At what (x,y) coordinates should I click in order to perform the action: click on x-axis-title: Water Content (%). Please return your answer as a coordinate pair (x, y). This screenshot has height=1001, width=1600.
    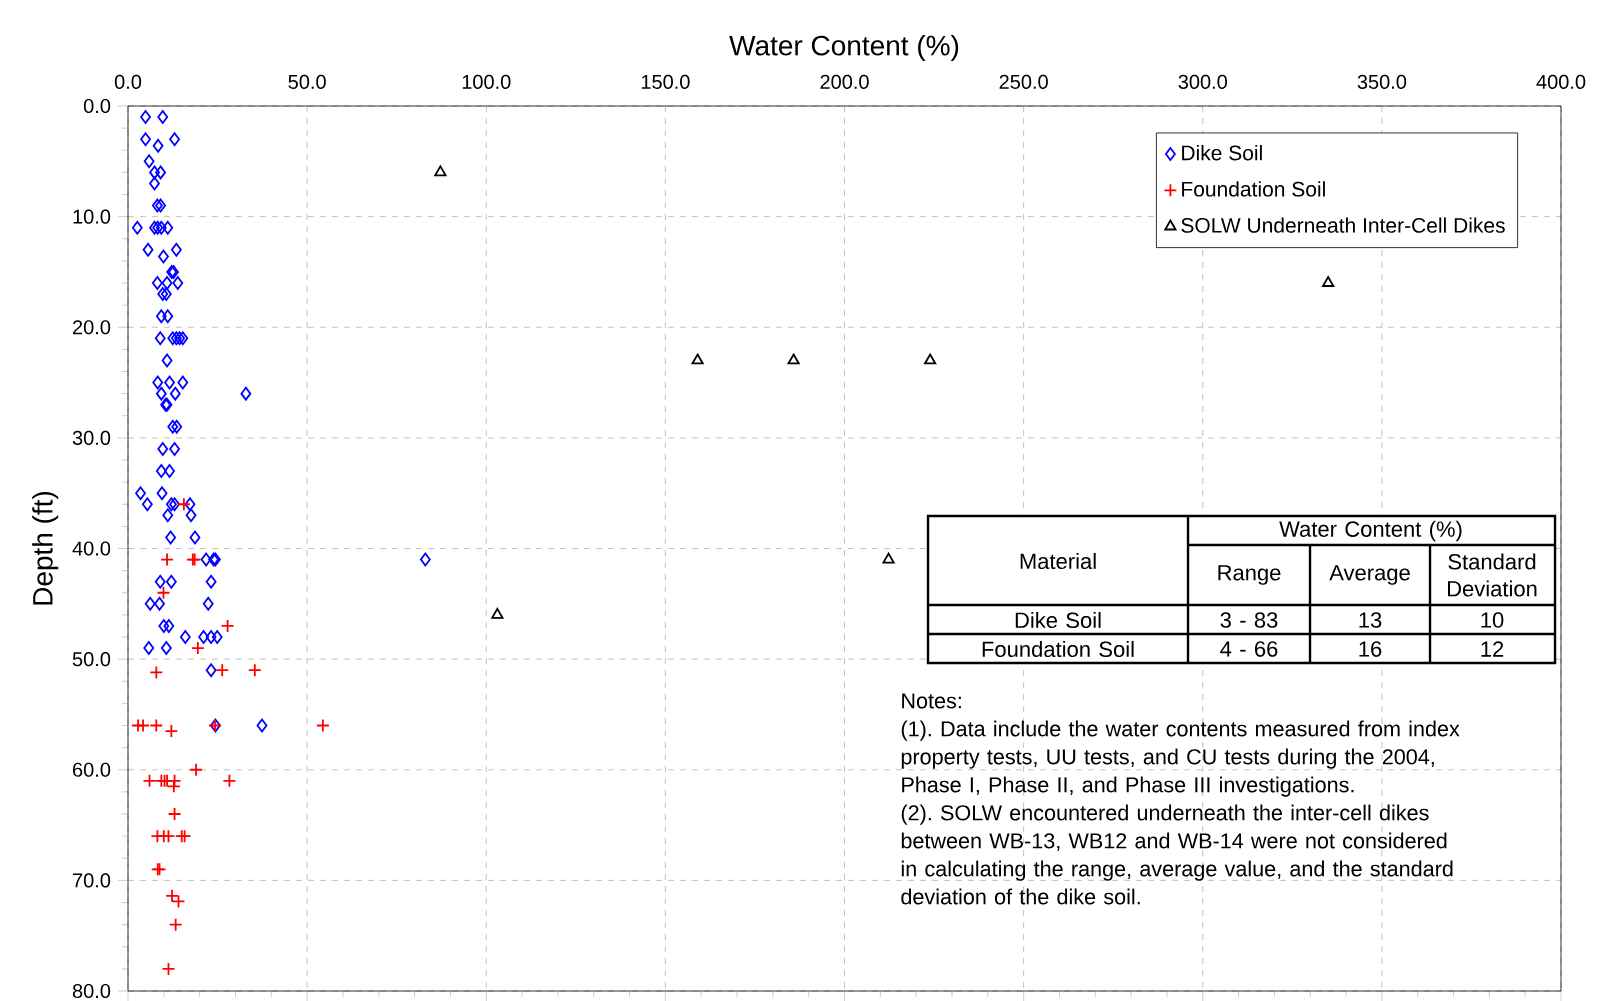
    Looking at the image, I should click on (844, 48).